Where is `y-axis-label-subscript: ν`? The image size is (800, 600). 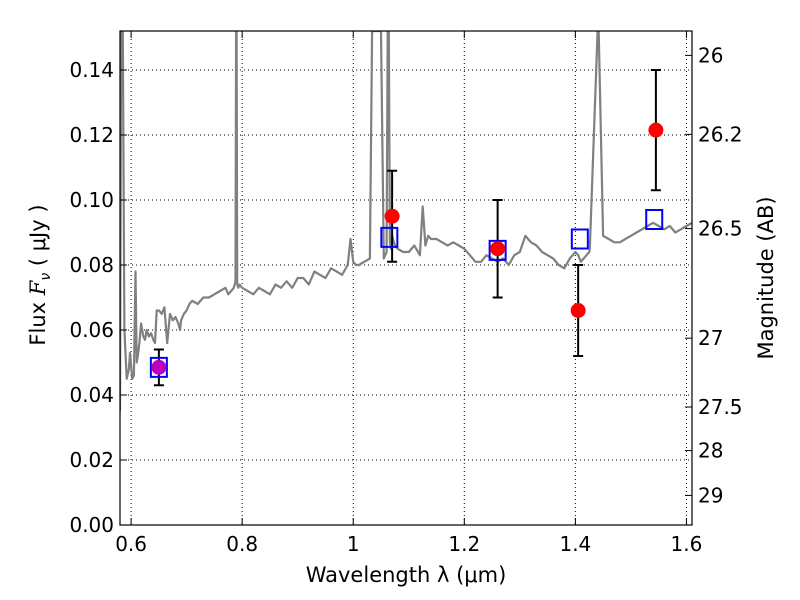 y-axis-label-subscript: ν is located at coordinates (46, 277).